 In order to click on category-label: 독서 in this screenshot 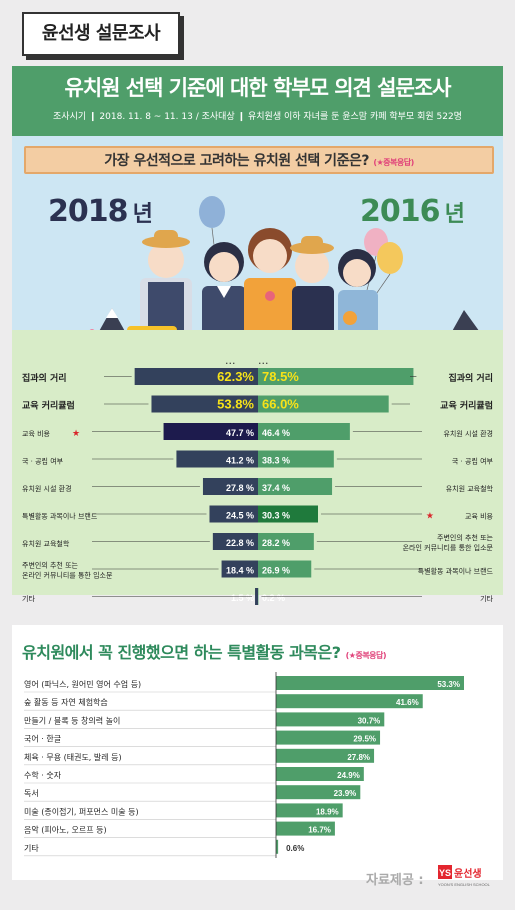, I will do `click(31, 793)`.